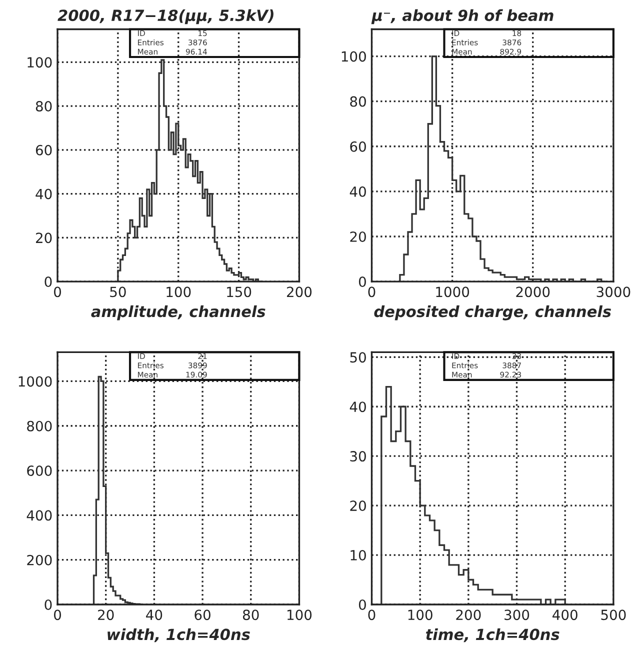 This screenshot has height=650, width=639. I want to click on y-tick-label: 10, so click(358, 555).